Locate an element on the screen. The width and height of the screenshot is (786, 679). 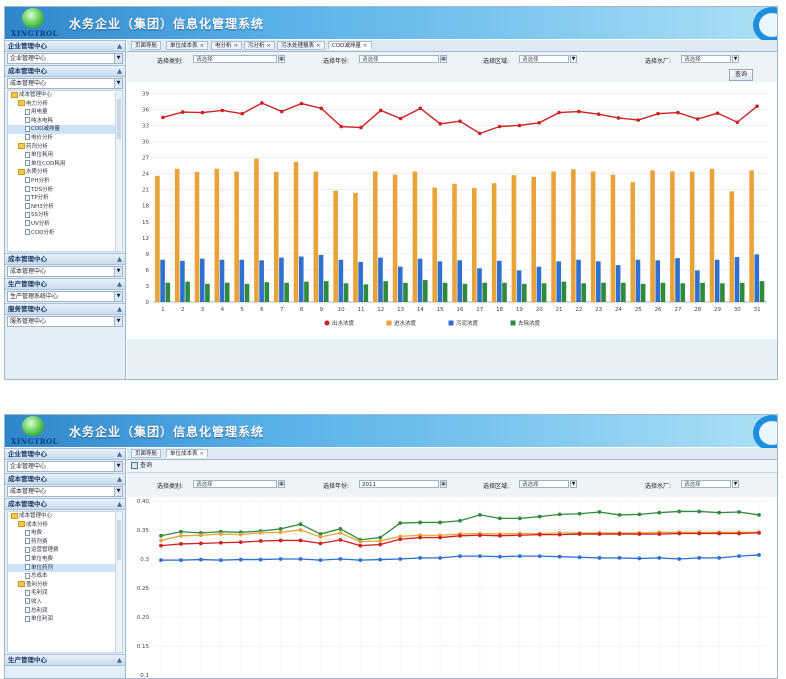
sidebar-section-header: 服务管理中心 ▲ is located at coordinates (65, 309).